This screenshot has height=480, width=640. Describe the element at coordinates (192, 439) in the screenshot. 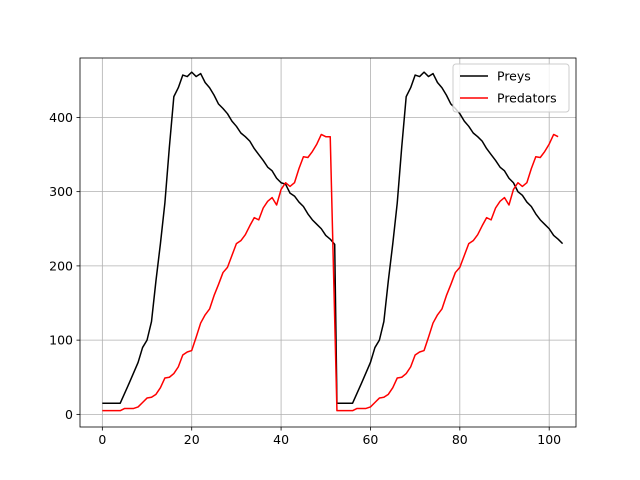

I see `x-tick-label: 20` at that location.